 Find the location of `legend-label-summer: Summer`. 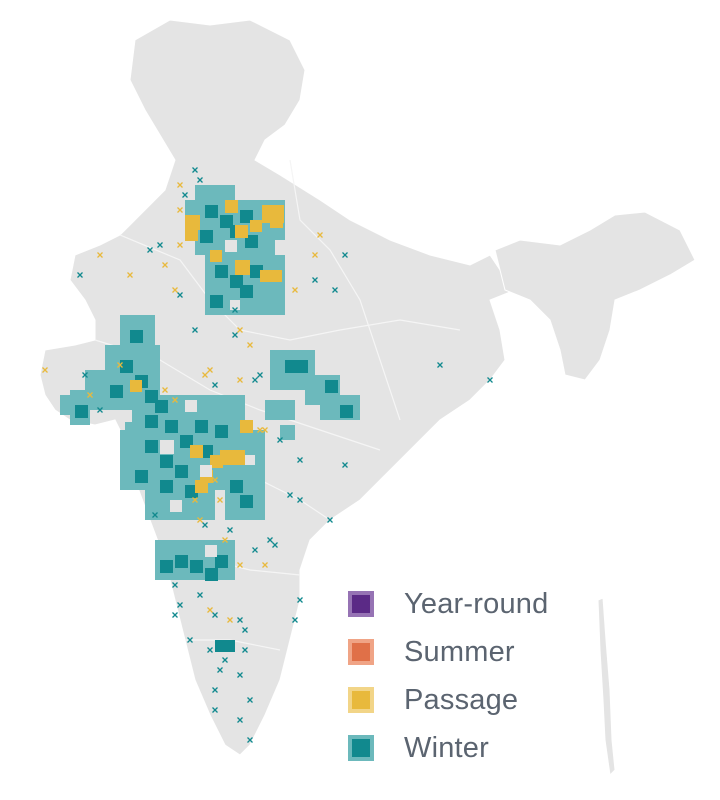

legend-label-summer: Summer is located at coordinates (459, 651).